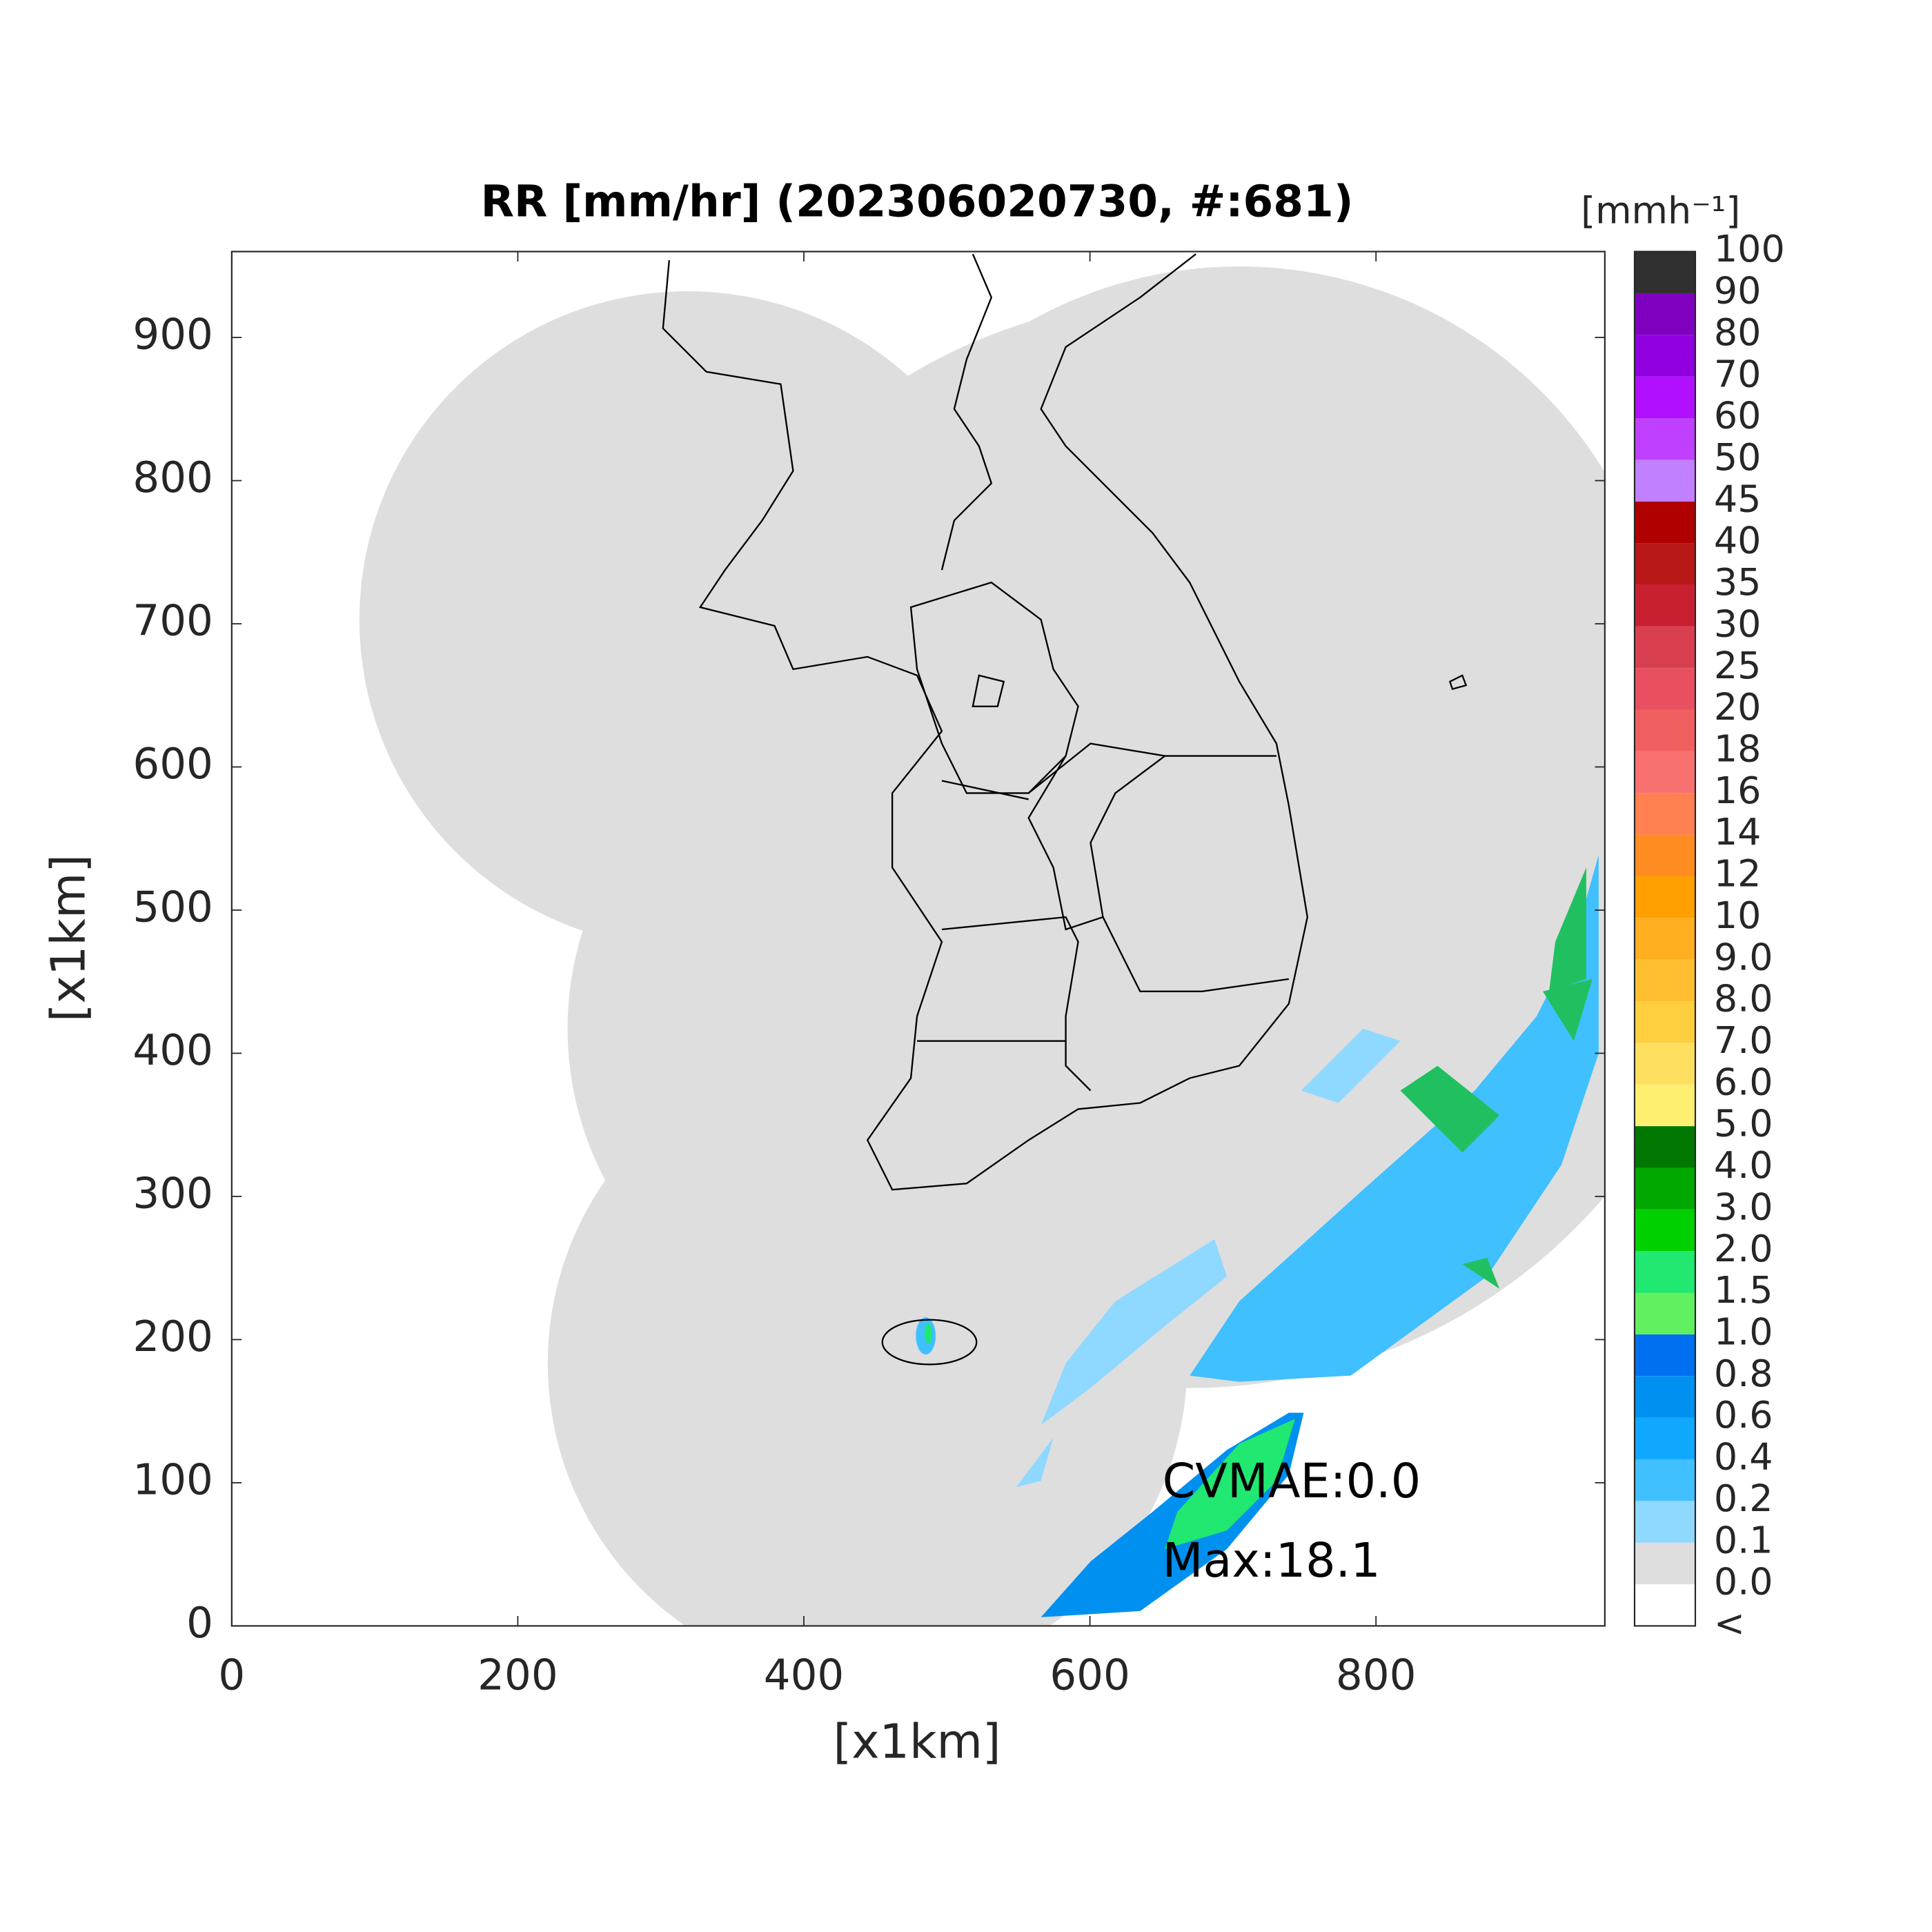 This screenshot has height=1932, width=1932. I want to click on y-tick-label: 200, so click(172, 1336).